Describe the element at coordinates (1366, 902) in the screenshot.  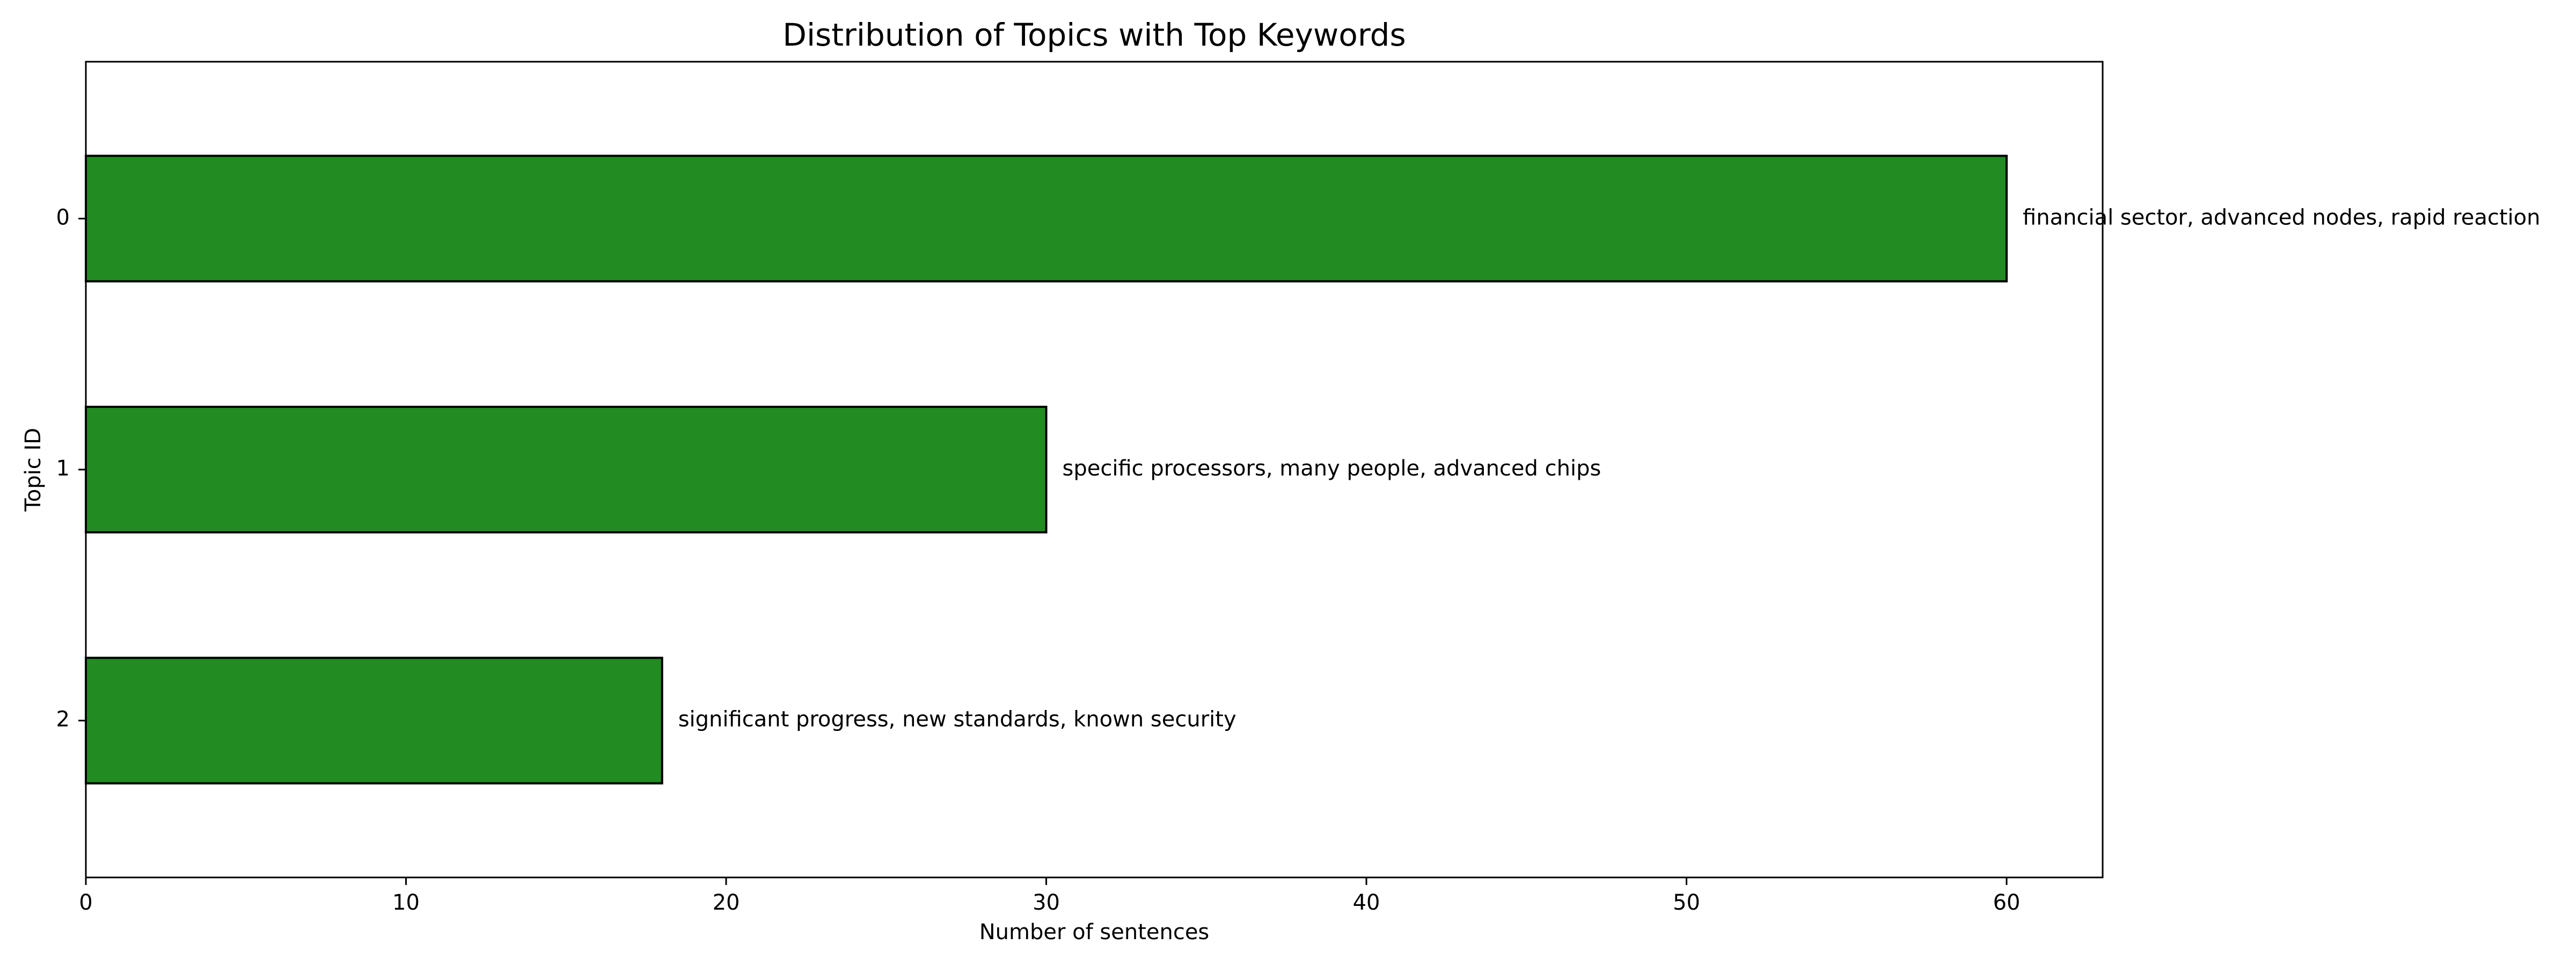
I see `x-tick-label: 40` at that location.